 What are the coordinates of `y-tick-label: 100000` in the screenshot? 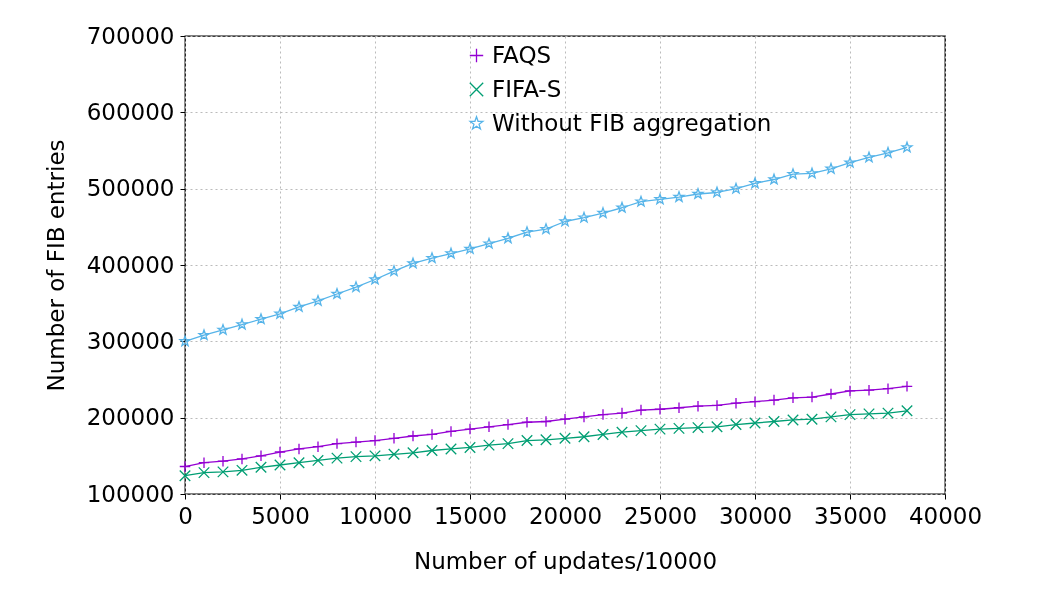 It's located at (130, 493).